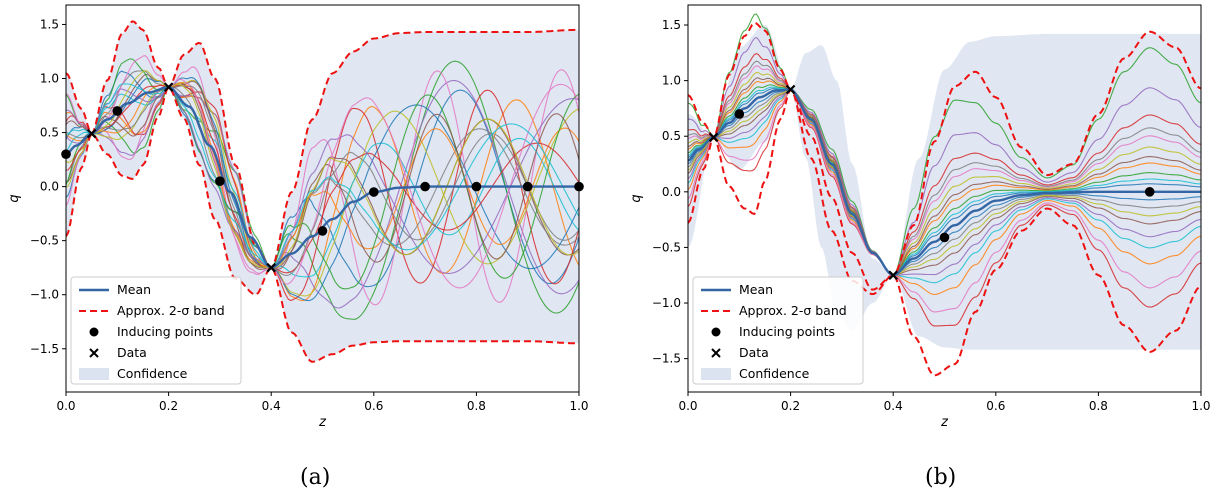 This screenshot has width=1222, height=499. Describe the element at coordinates (756, 289) in the screenshot. I see `legend-mean-label: Mean` at that location.